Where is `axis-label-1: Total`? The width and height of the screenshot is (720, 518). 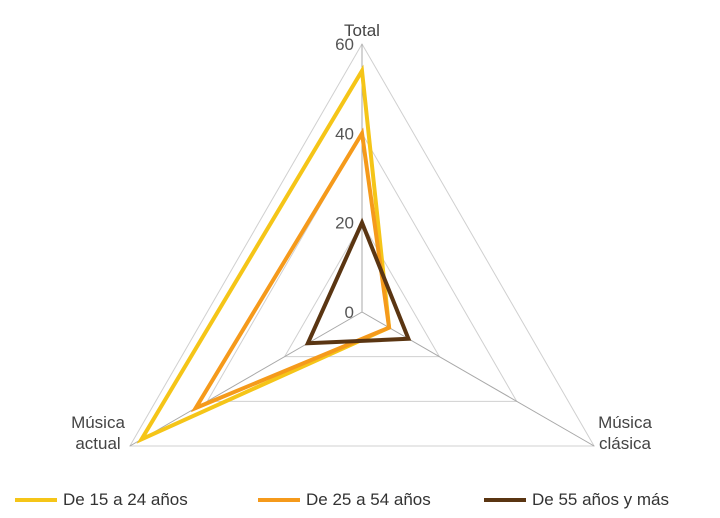 axis-label-1: Total is located at coordinates (362, 30).